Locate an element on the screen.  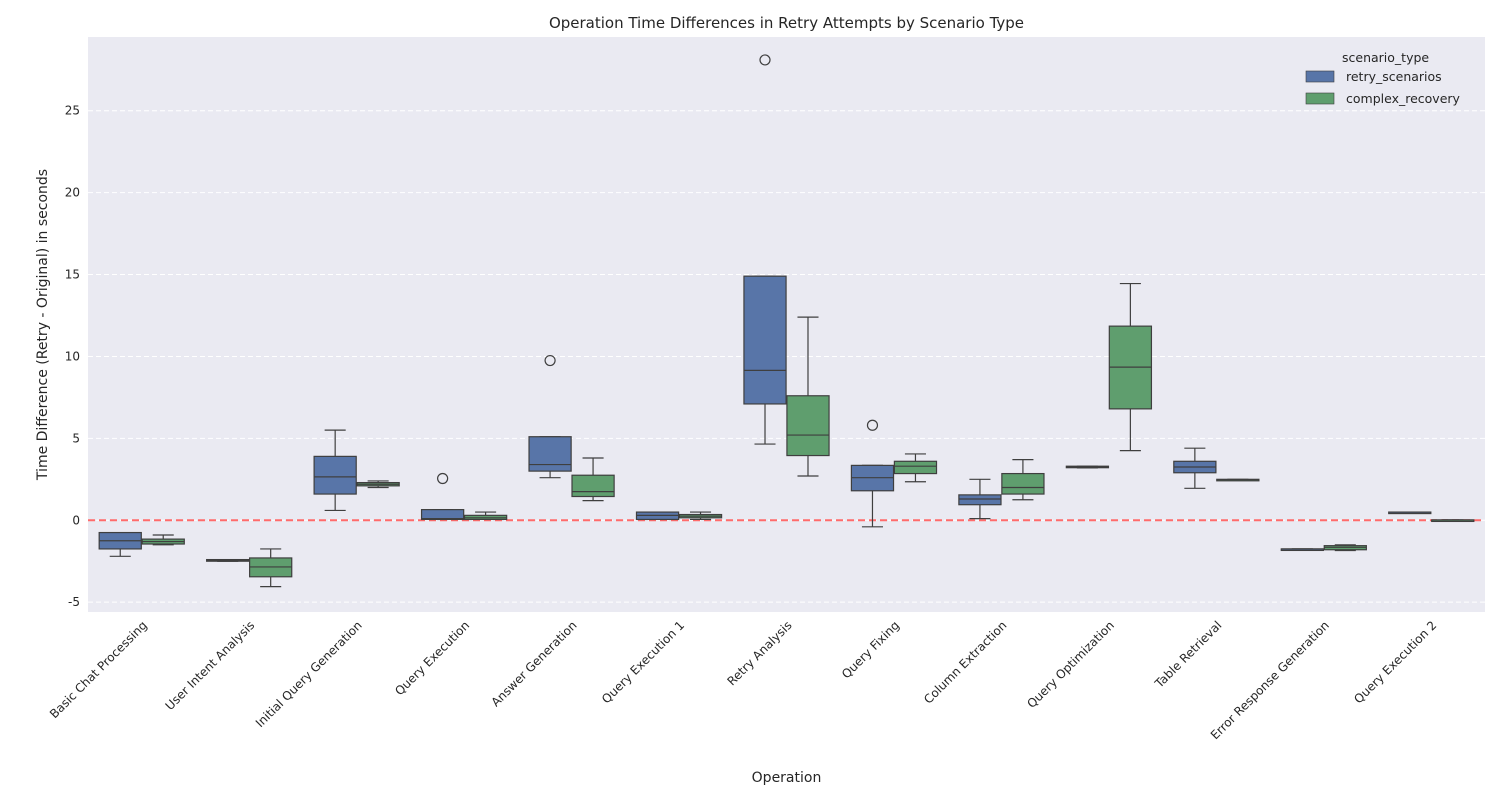
x-tick-label: Error Response Generation is located at coordinates (1270, 680).